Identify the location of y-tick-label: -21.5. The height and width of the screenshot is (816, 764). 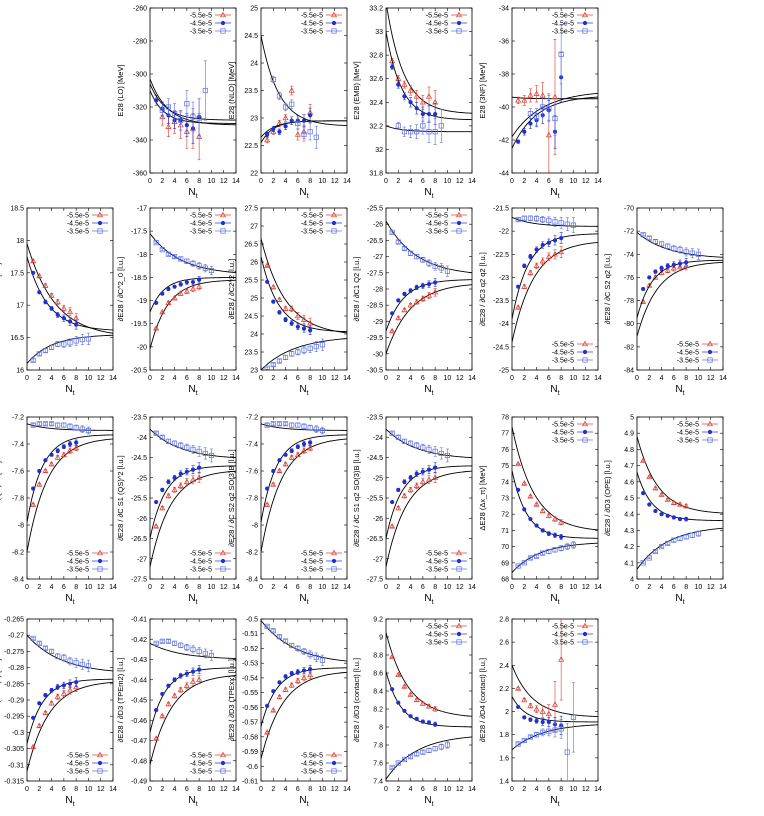
(501, 209).